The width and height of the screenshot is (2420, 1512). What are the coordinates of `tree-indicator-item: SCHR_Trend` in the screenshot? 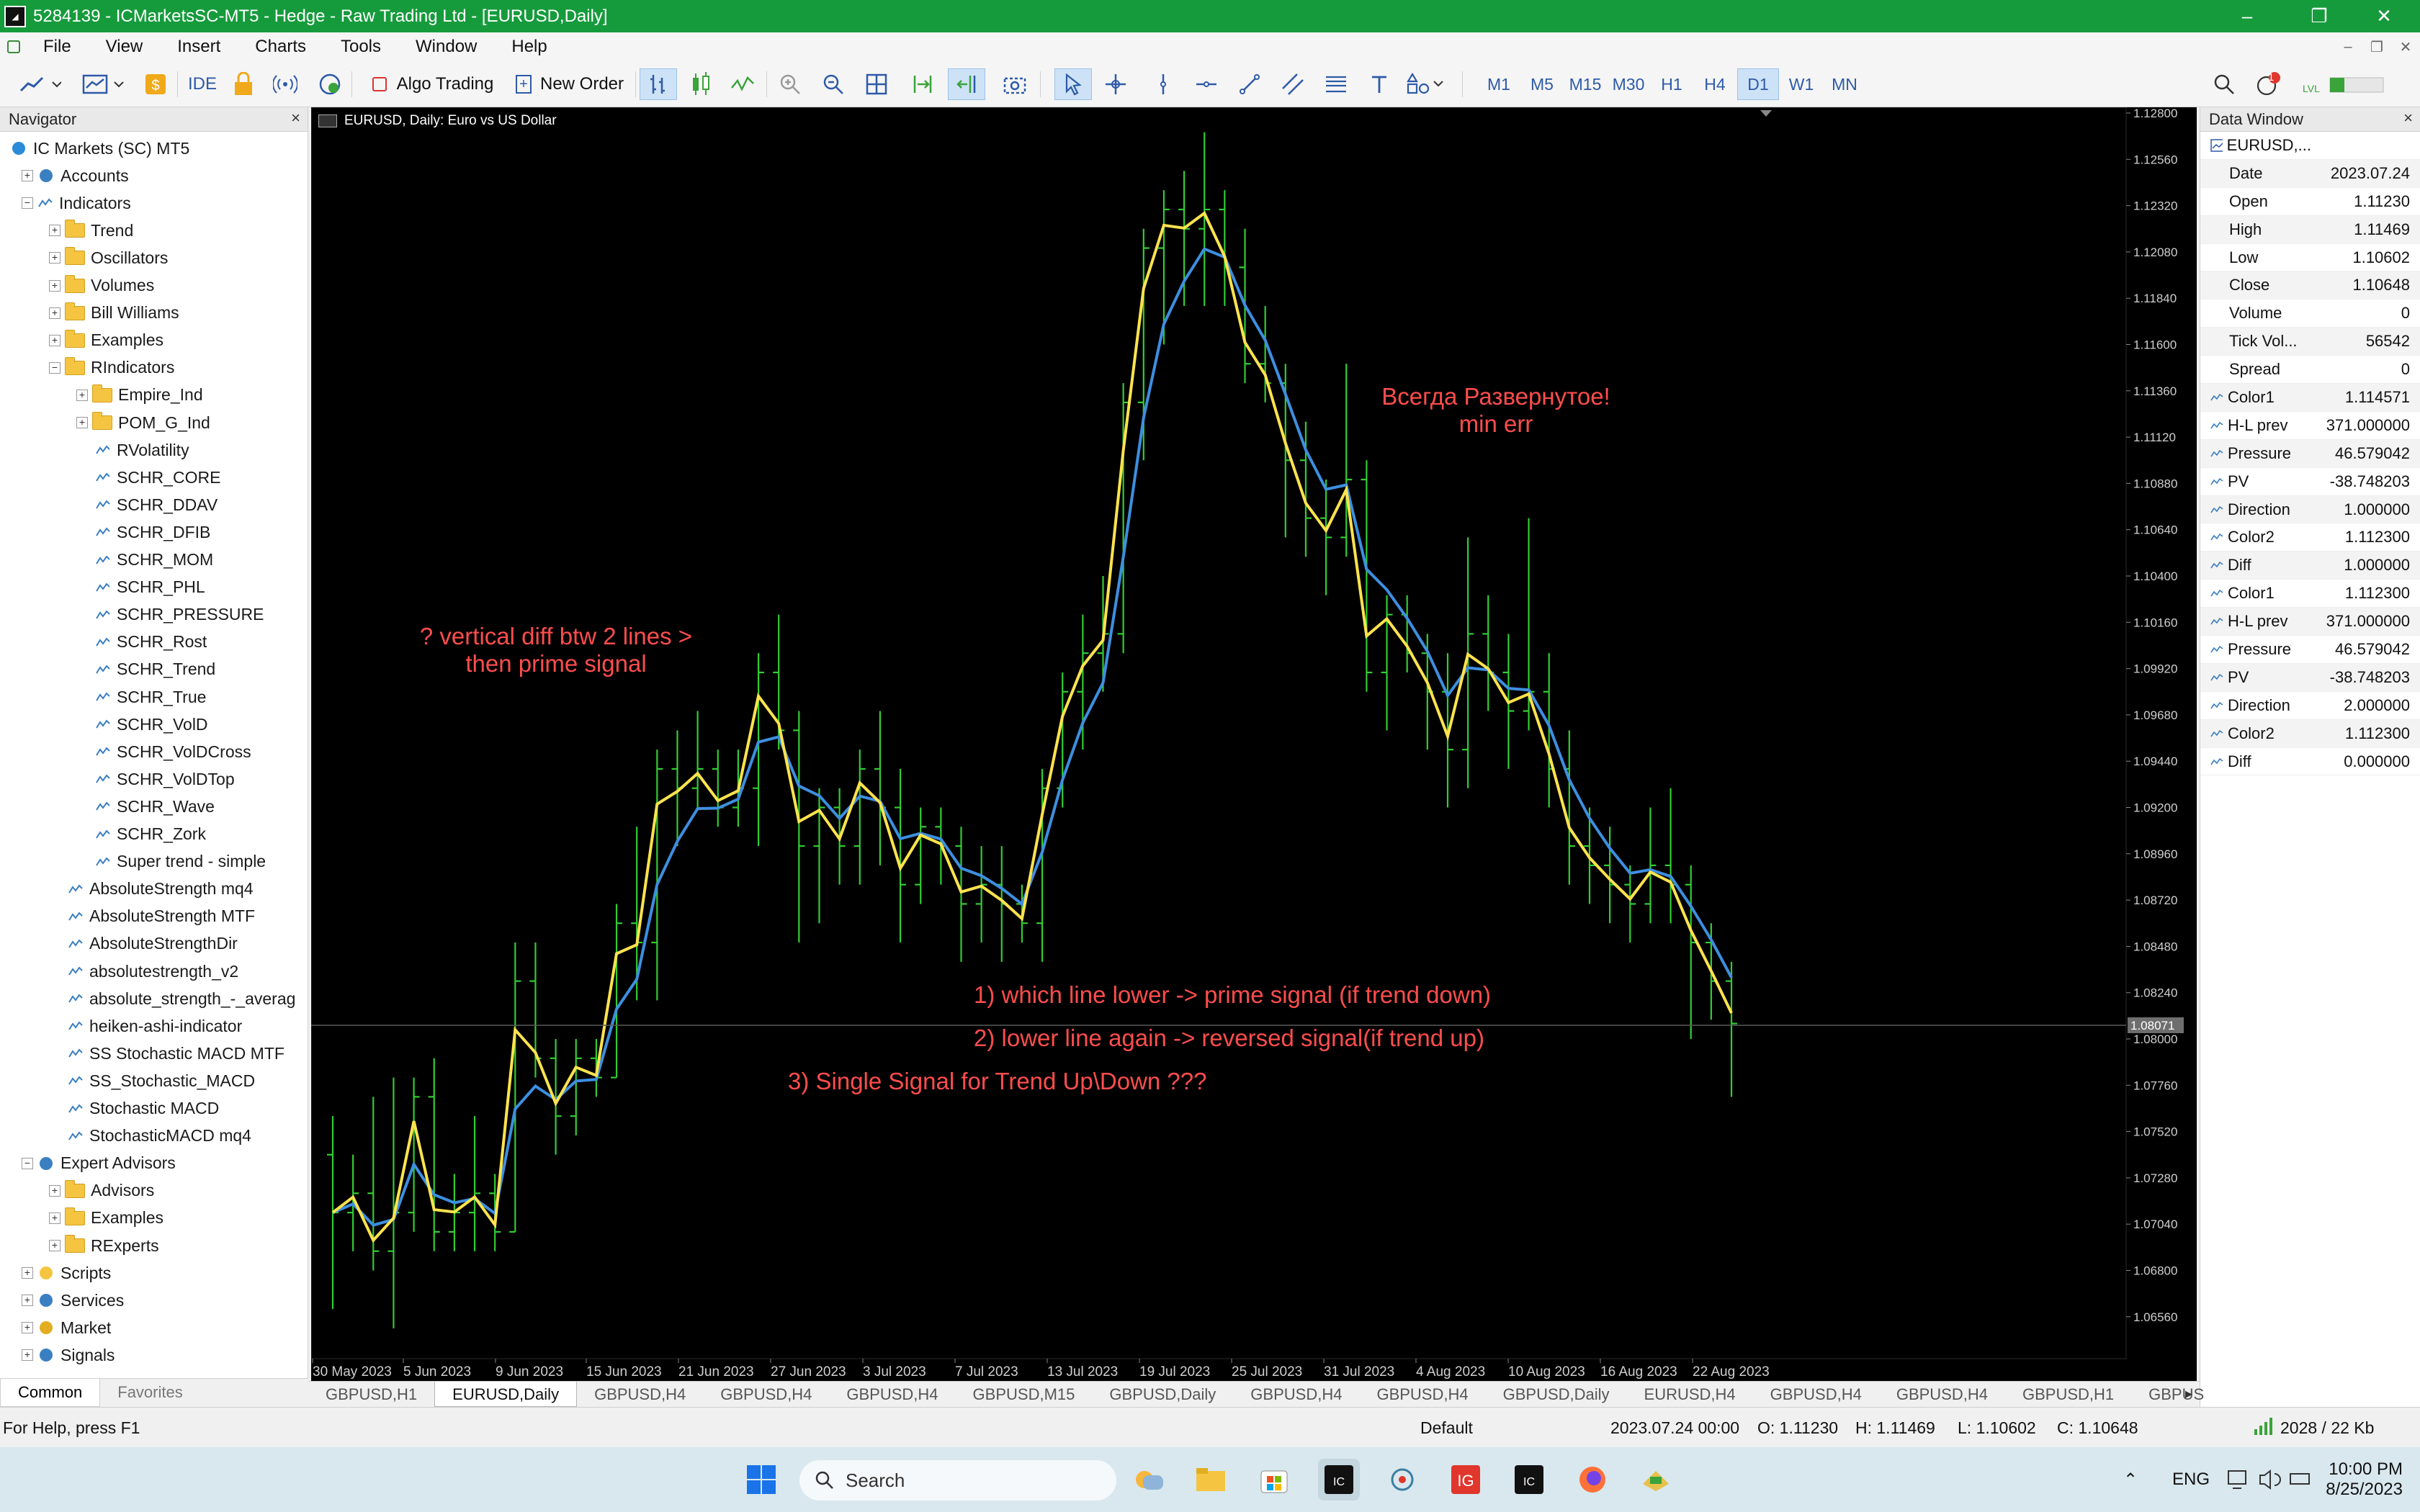 It's located at (155, 669).